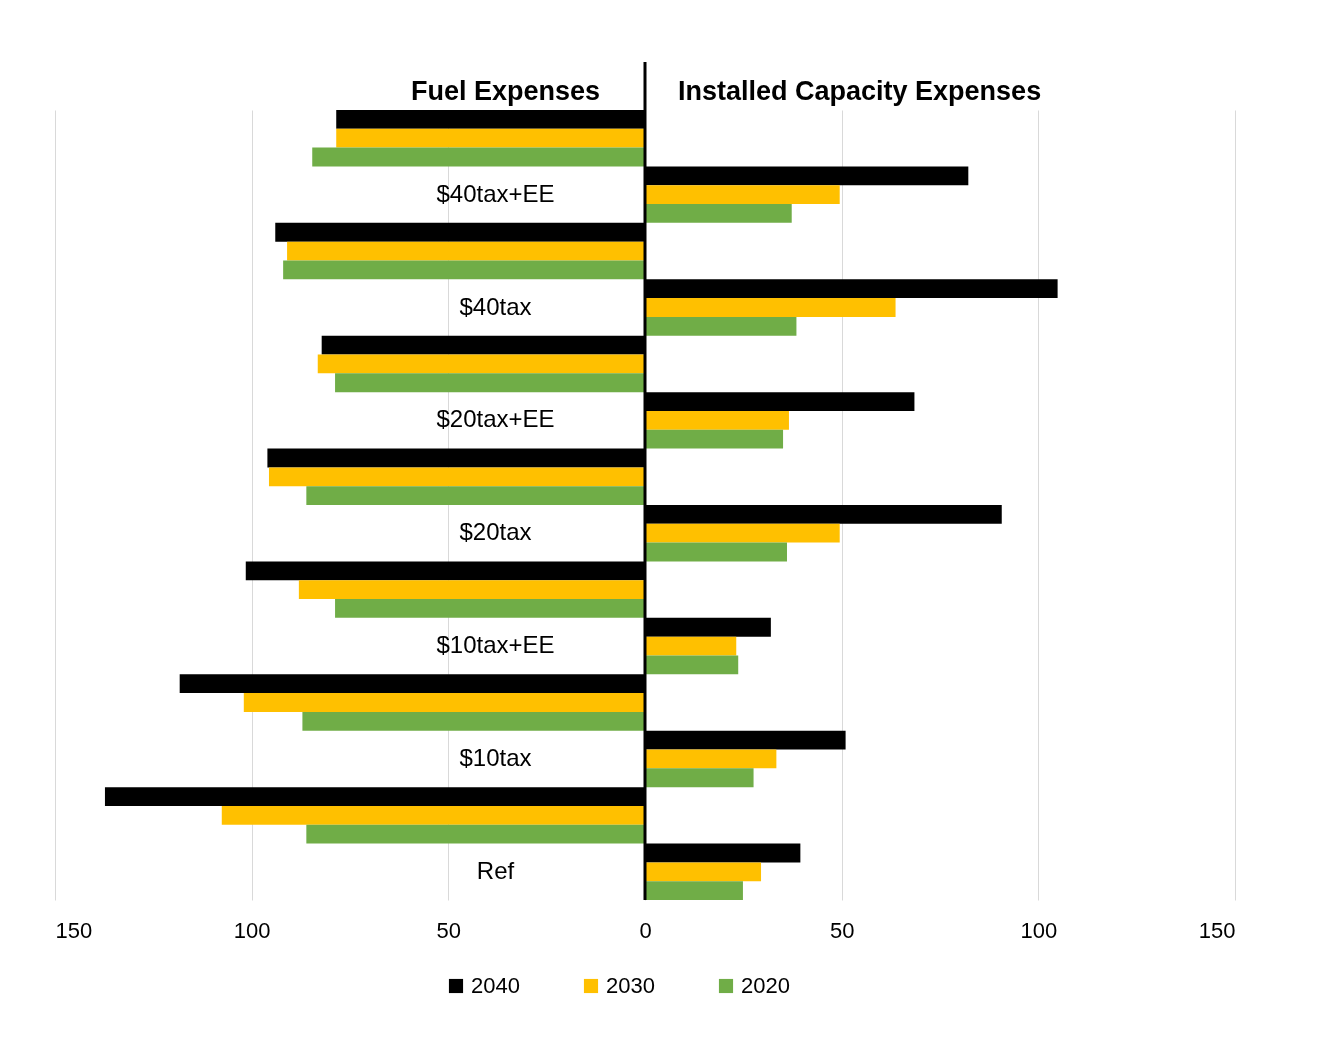 The width and height of the screenshot is (1335, 1042). Describe the element at coordinates (495, 645) in the screenshot. I see `y-tick-label: $10tax+EE` at that location.